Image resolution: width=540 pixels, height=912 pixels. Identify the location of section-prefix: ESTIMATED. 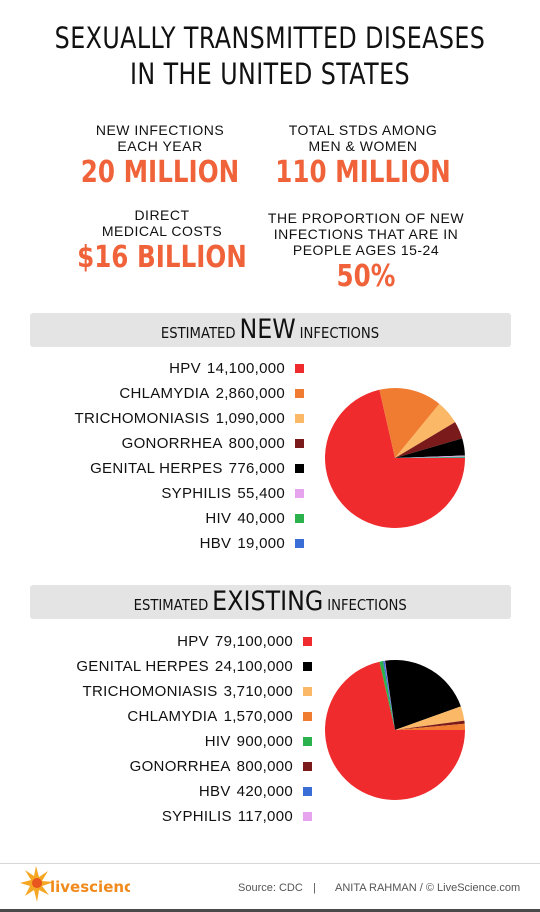
(171, 605).